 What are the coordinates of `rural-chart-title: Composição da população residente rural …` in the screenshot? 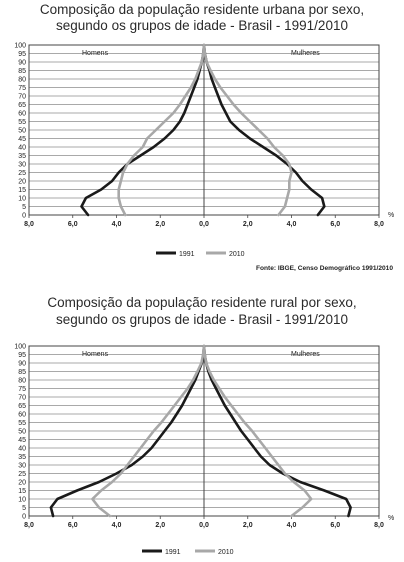 It's located at (201, 302).